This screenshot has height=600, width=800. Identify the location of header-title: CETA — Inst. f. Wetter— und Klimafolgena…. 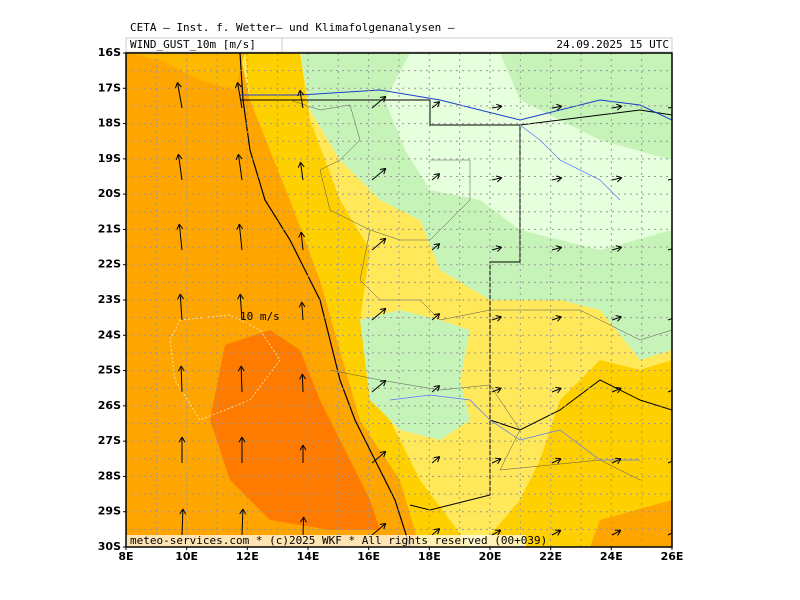
(292, 27).